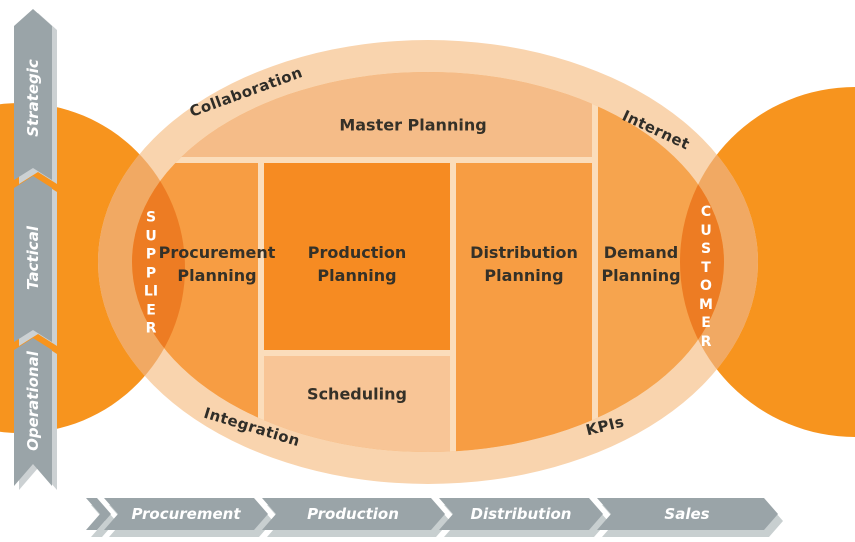 The width and height of the screenshot is (855, 542). Describe the element at coordinates (524, 275) in the screenshot. I see `distribution-planning-line2: Planning` at that location.